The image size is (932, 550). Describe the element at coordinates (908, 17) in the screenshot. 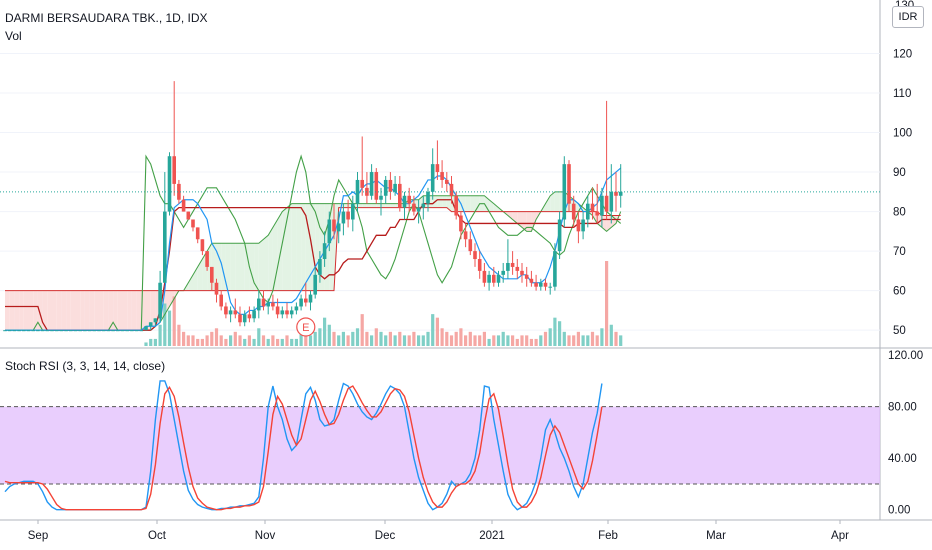

I see `currency-badge: IDR` at that location.